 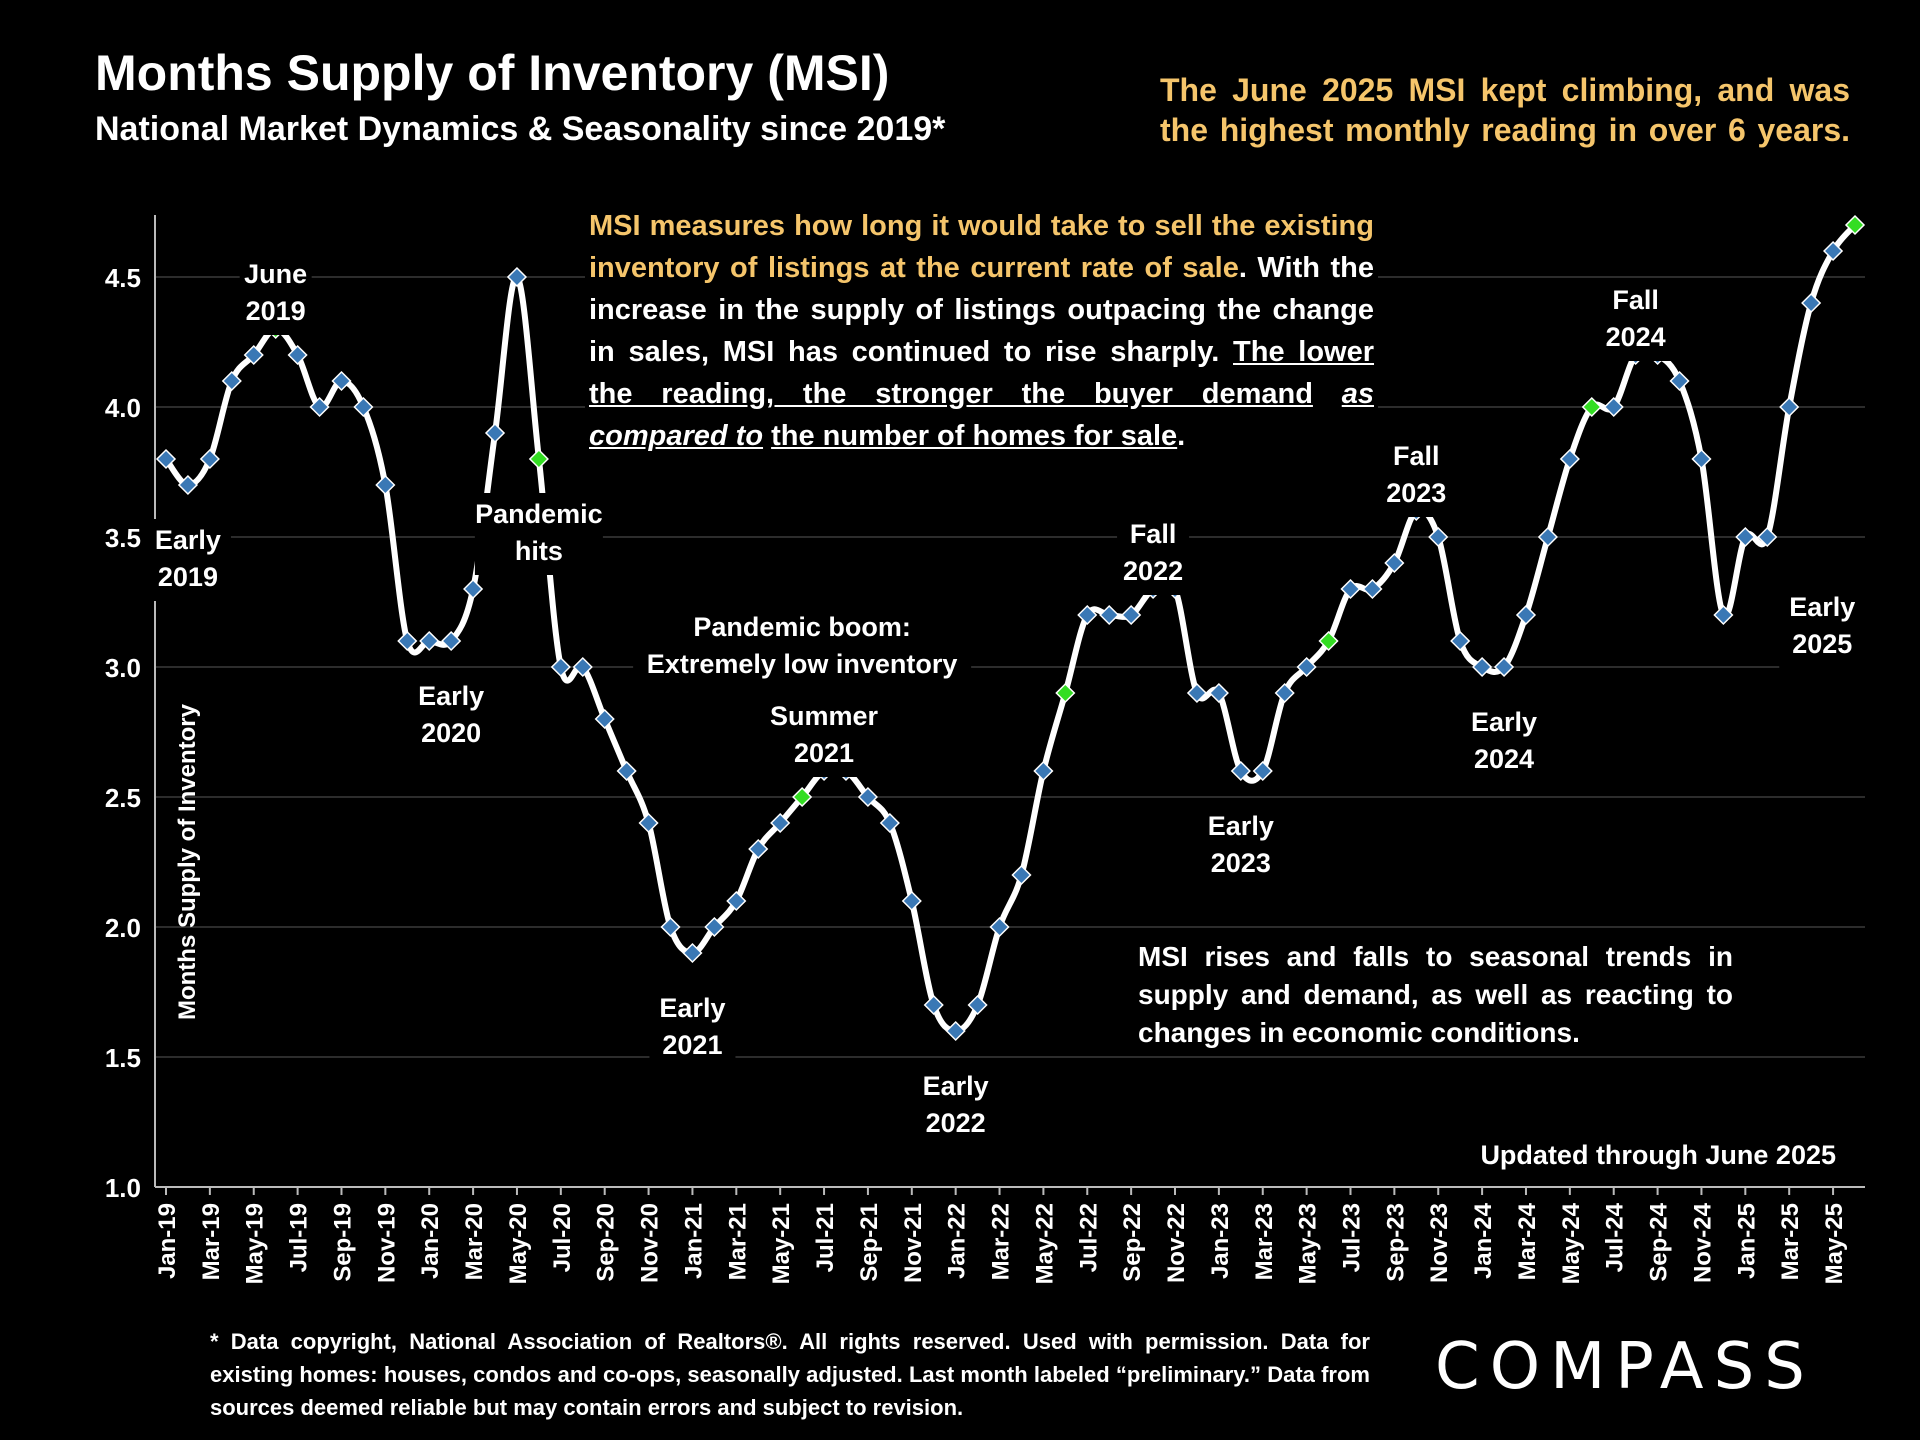 What do you see at coordinates (1635, 300) in the screenshot?
I see `annotation-text: Fall` at bounding box center [1635, 300].